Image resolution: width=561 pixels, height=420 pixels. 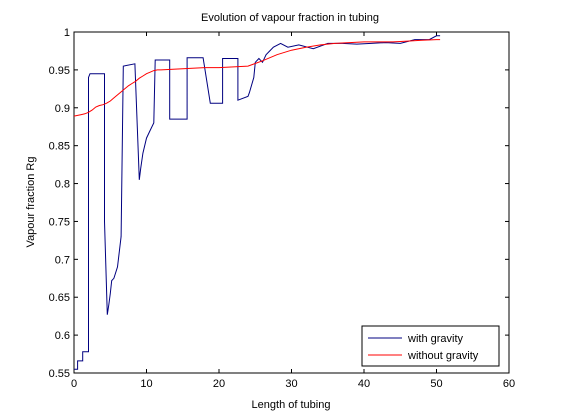 What do you see at coordinates (290, 18) in the screenshot?
I see `chart-title: Evolution of vapour fraction in tubing` at bounding box center [290, 18].